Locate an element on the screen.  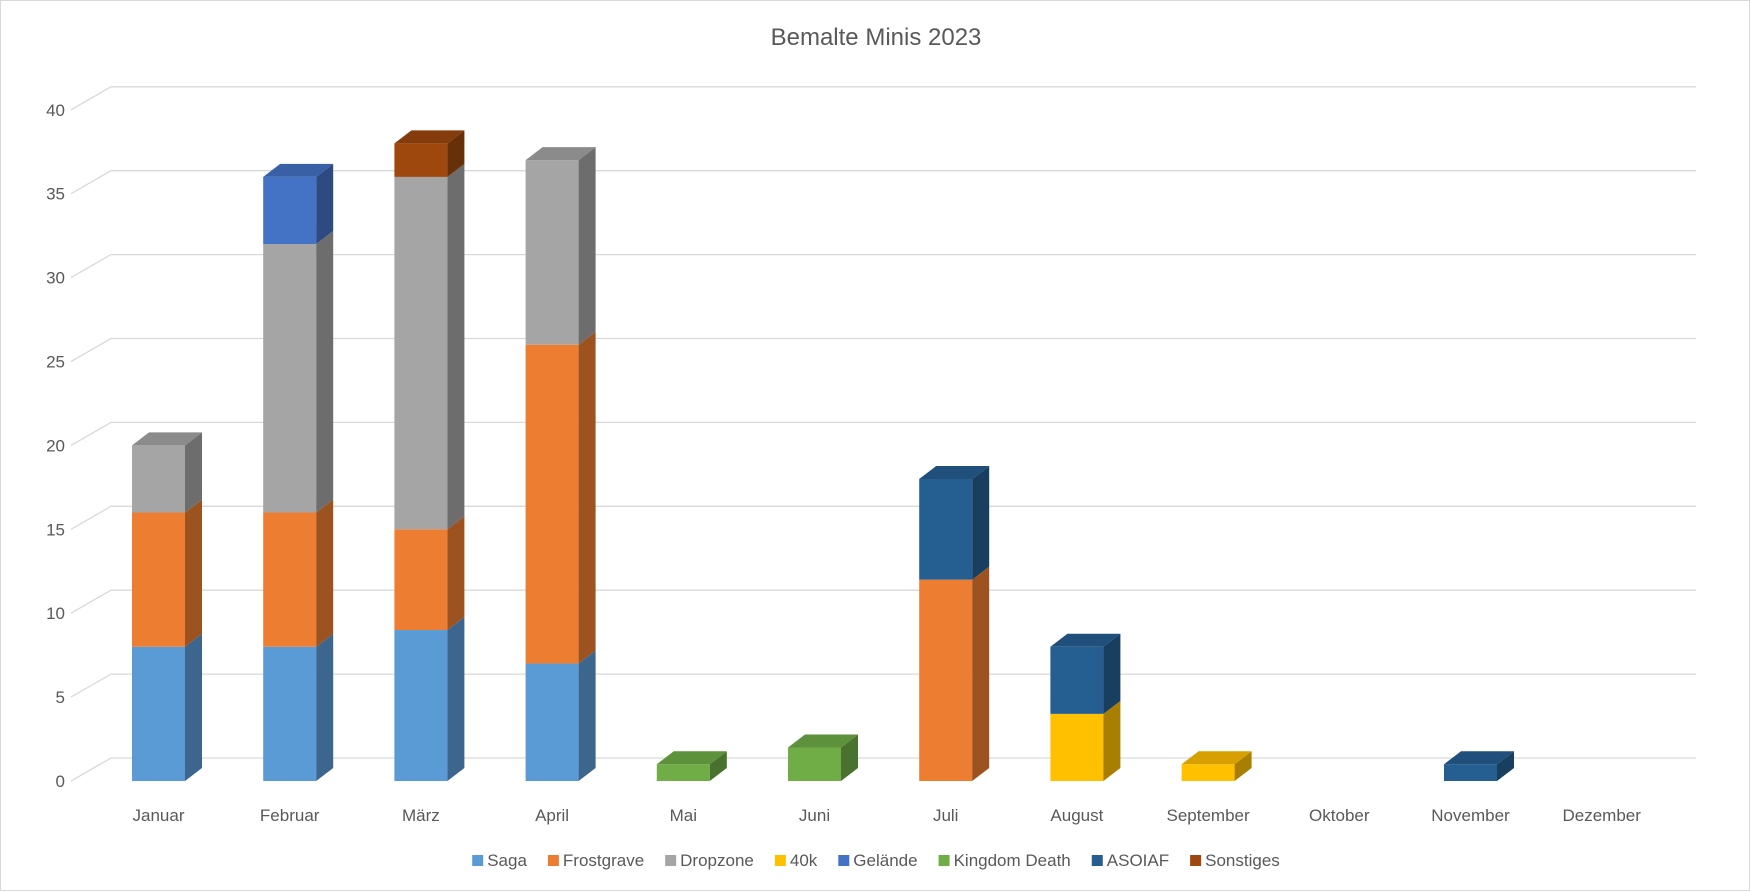
x-tick-label: Dezember is located at coordinates (1601, 815).